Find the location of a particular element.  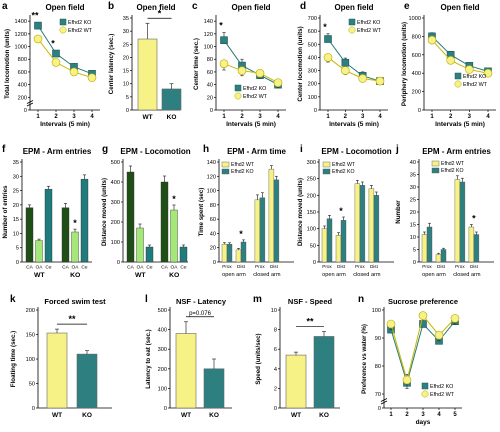

bar-ko-oa is located at coordinates (75, 247).